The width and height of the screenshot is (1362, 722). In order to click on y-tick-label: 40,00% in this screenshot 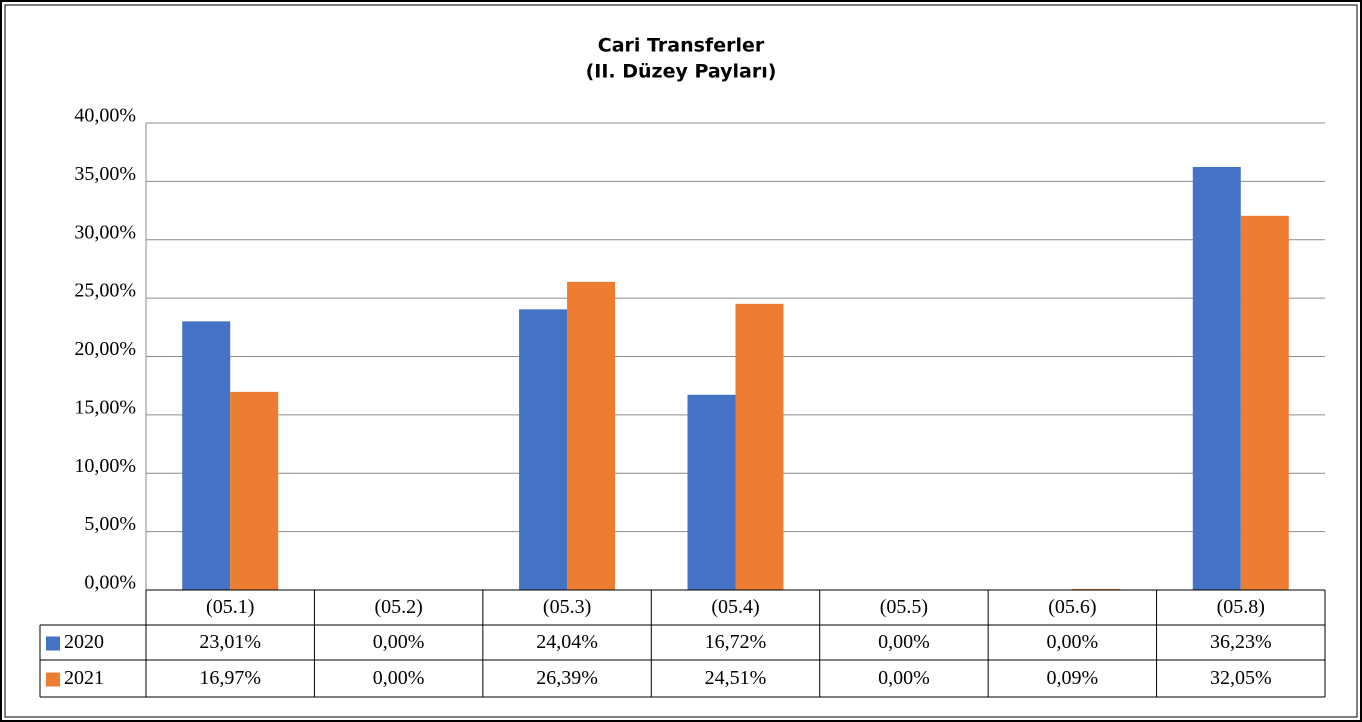, I will do `click(105, 116)`.